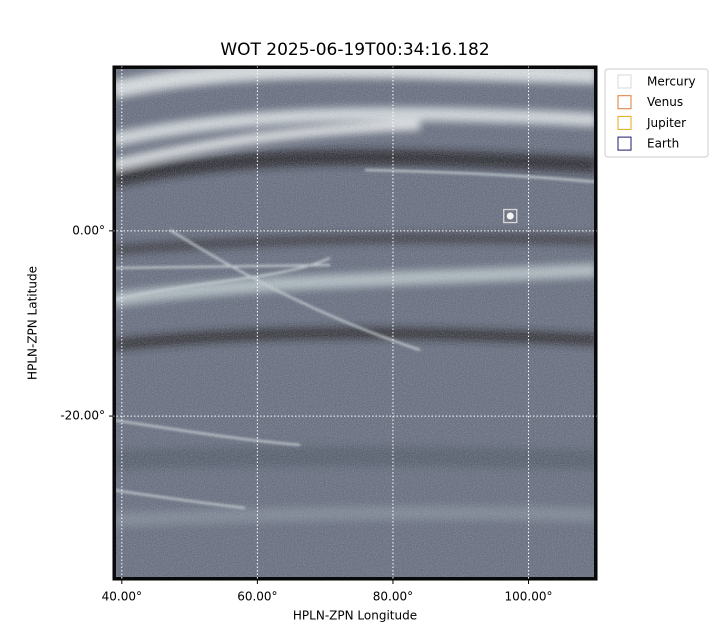  I want to click on y-axis-label: HPLN-ZPN Latitude, so click(33, 323).